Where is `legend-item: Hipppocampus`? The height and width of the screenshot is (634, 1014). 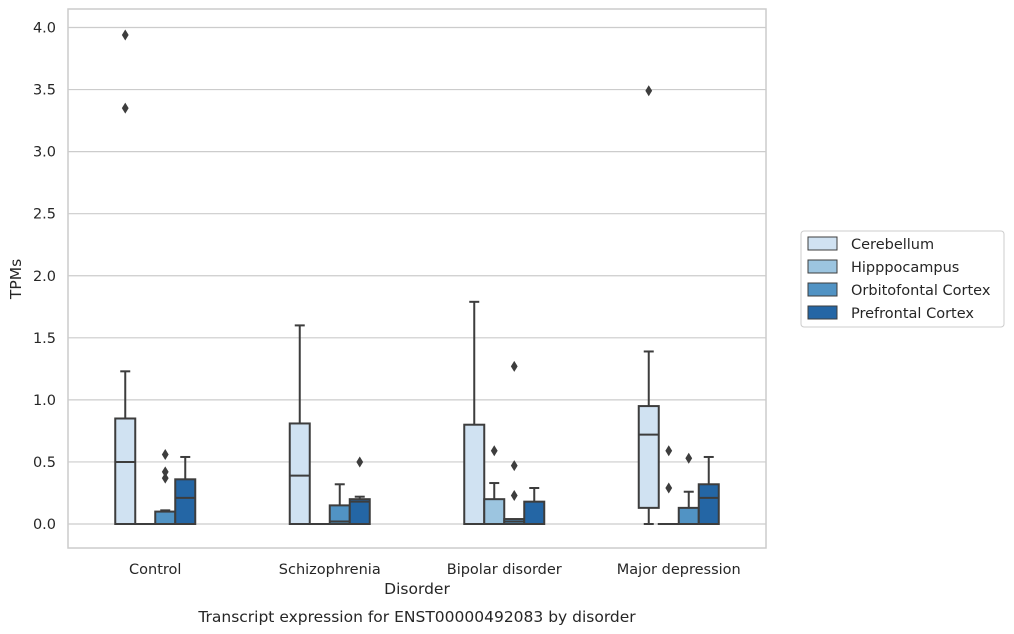 legend-item: Hipppocampus is located at coordinates (883, 267).